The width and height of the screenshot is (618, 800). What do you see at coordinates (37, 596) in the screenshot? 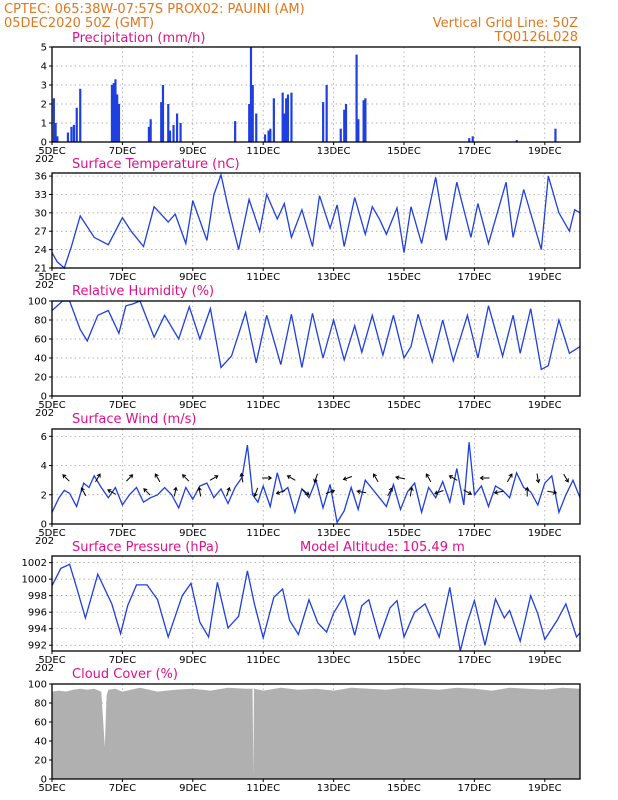
I see `y-tick-label: 998` at bounding box center [37, 596].